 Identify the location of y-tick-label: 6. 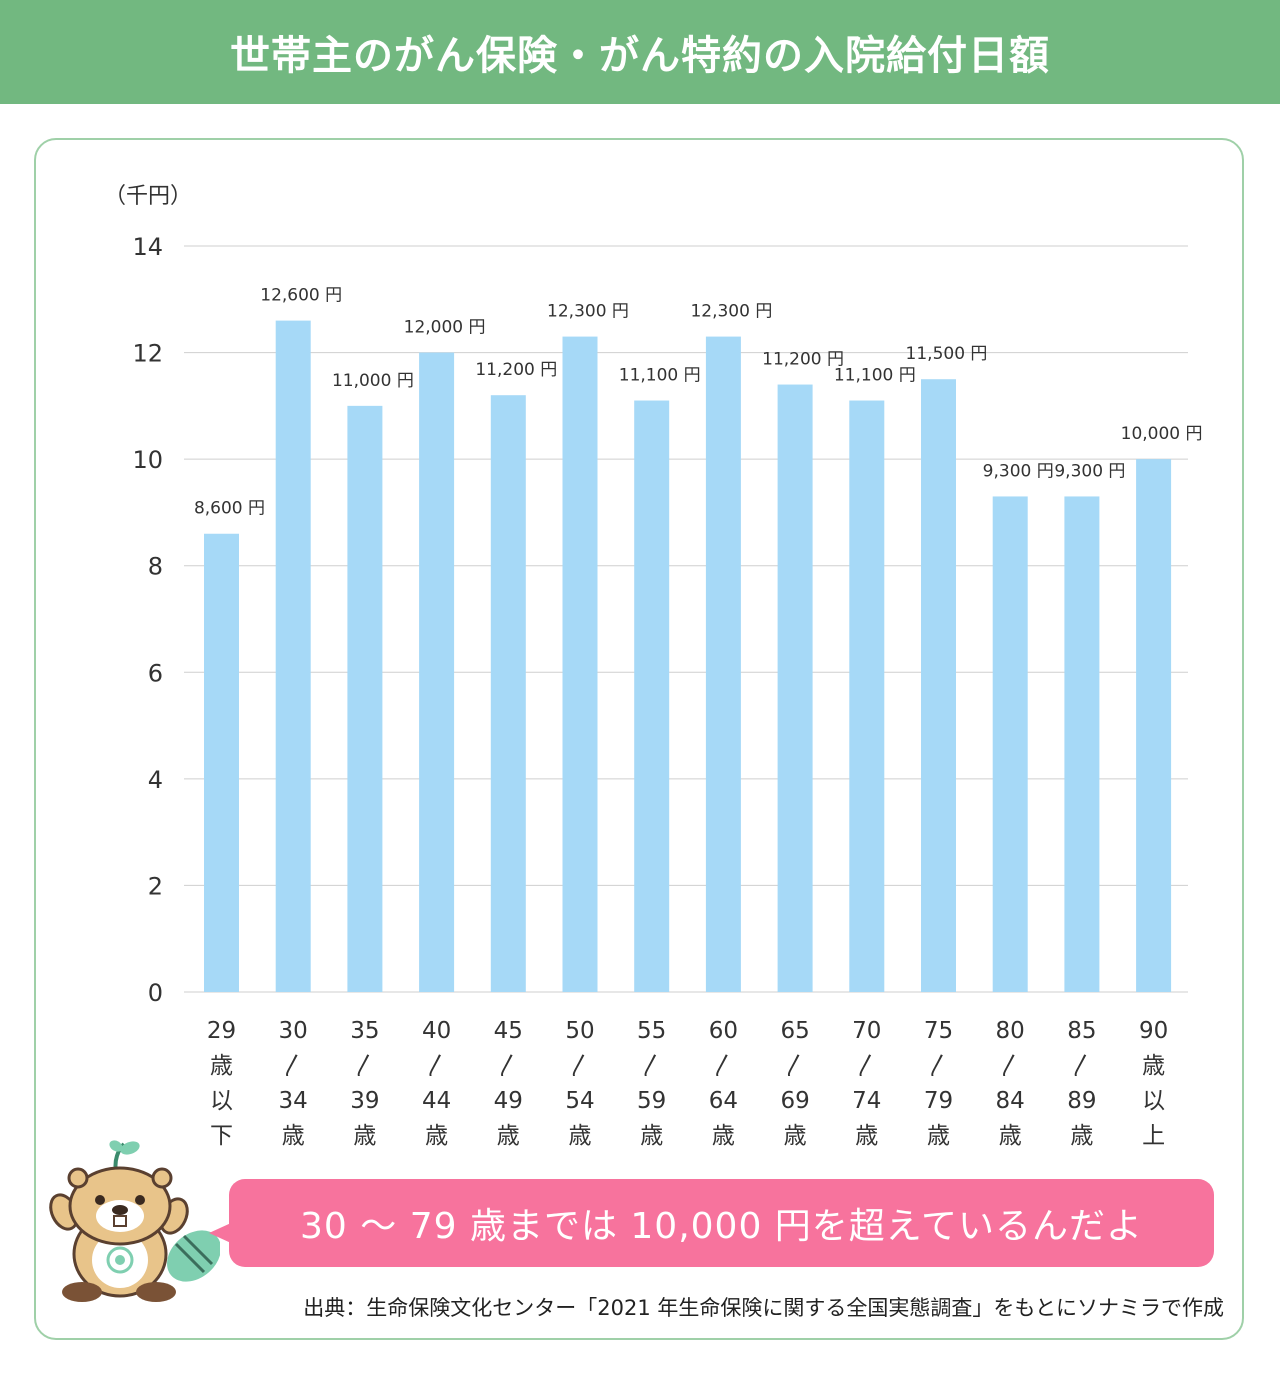
(155, 673).